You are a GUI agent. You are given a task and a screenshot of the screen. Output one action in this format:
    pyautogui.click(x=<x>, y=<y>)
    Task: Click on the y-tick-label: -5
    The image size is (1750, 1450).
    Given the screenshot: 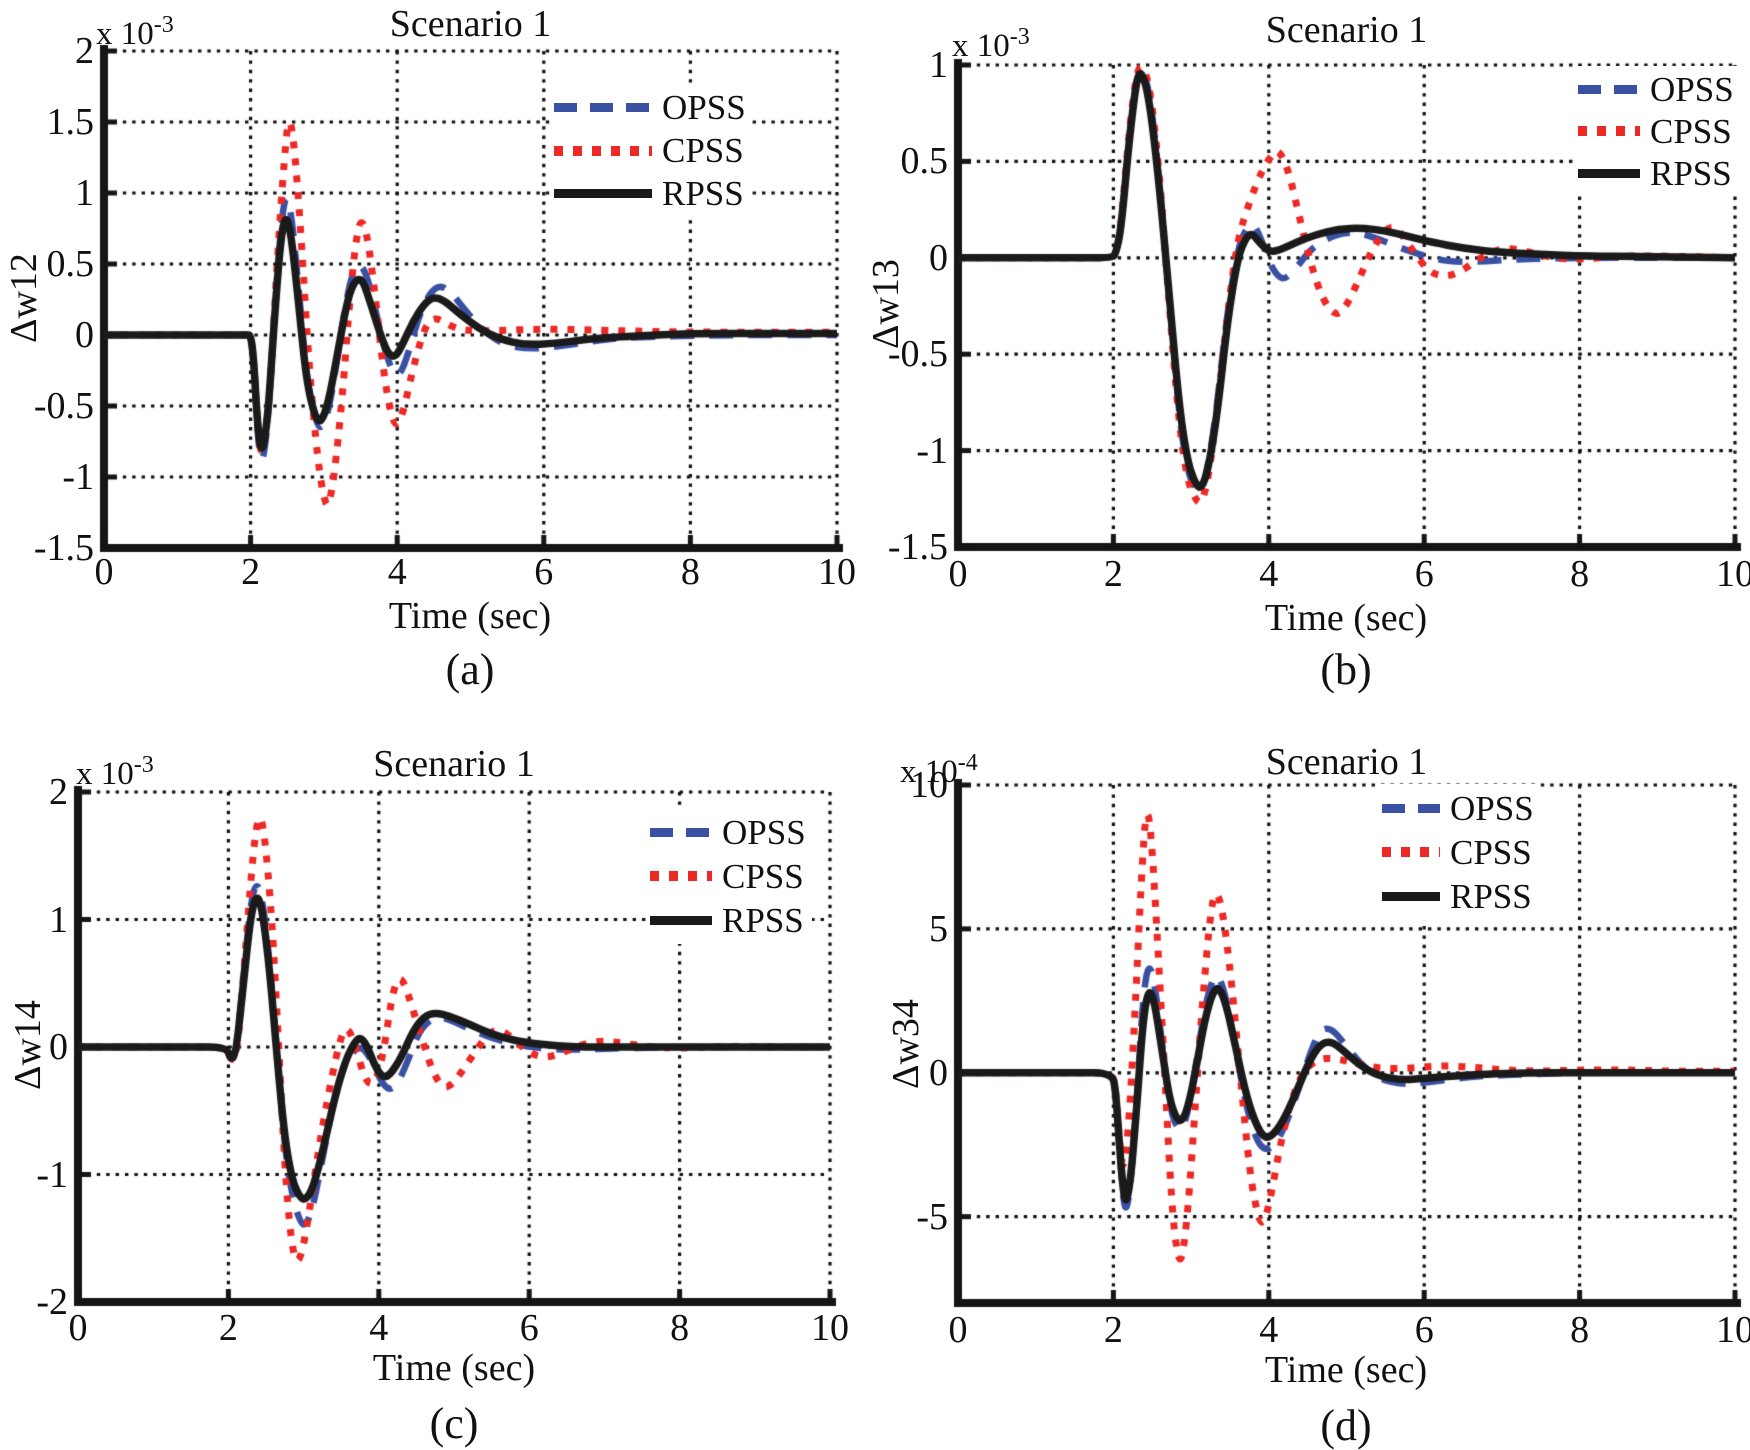 What is the action you would take?
    pyautogui.click(x=932, y=1216)
    